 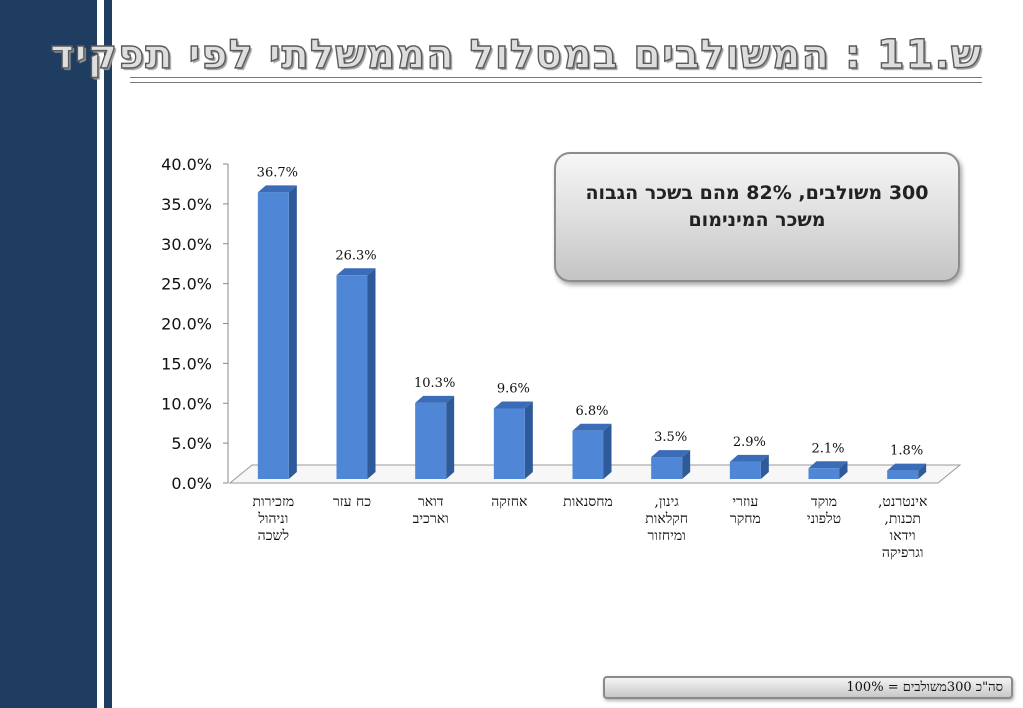 What do you see at coordinates (509, 502) in the screenshot?
I see `x-tick-label: אחזקה` at bounding box center [509, 502].